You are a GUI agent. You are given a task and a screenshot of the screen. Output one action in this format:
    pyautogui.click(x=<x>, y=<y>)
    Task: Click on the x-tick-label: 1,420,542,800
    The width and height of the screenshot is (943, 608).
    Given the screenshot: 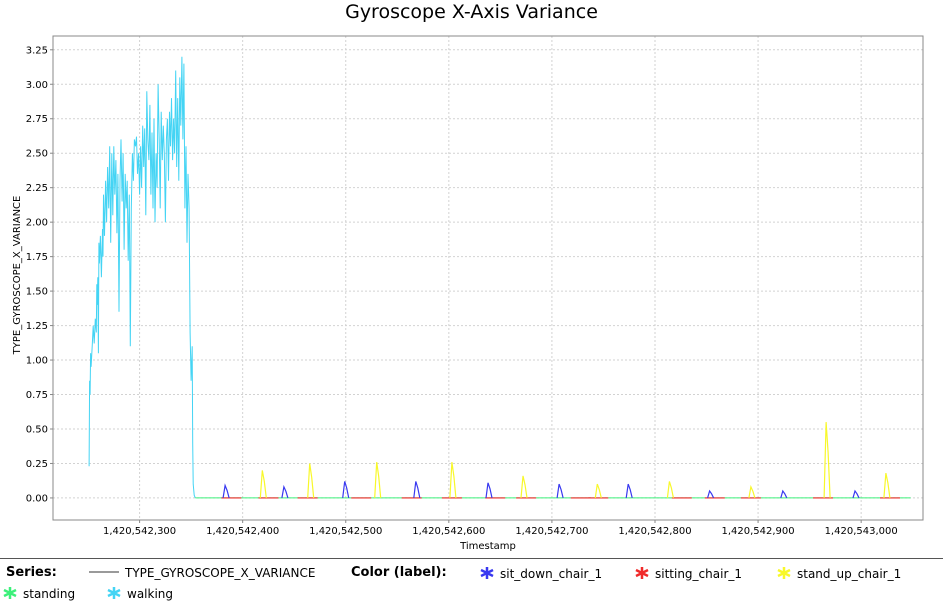 What is the action you would take?
    pyautogui.click(x=654, y=531)
    